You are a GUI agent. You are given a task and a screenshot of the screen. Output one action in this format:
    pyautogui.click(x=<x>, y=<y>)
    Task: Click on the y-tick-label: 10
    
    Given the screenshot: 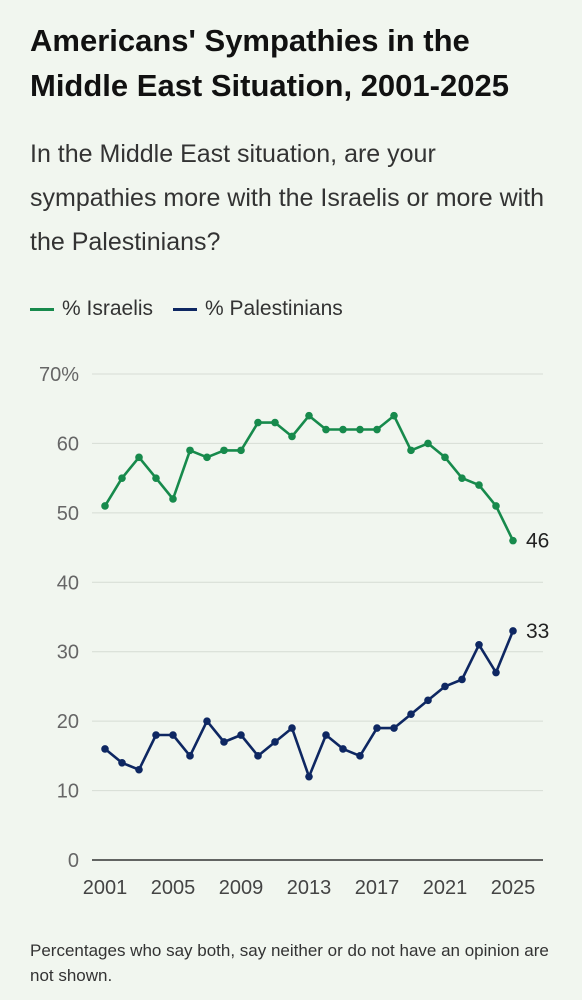 What is the action you would take?
    pyautogui.click(x=68, y=792)
    